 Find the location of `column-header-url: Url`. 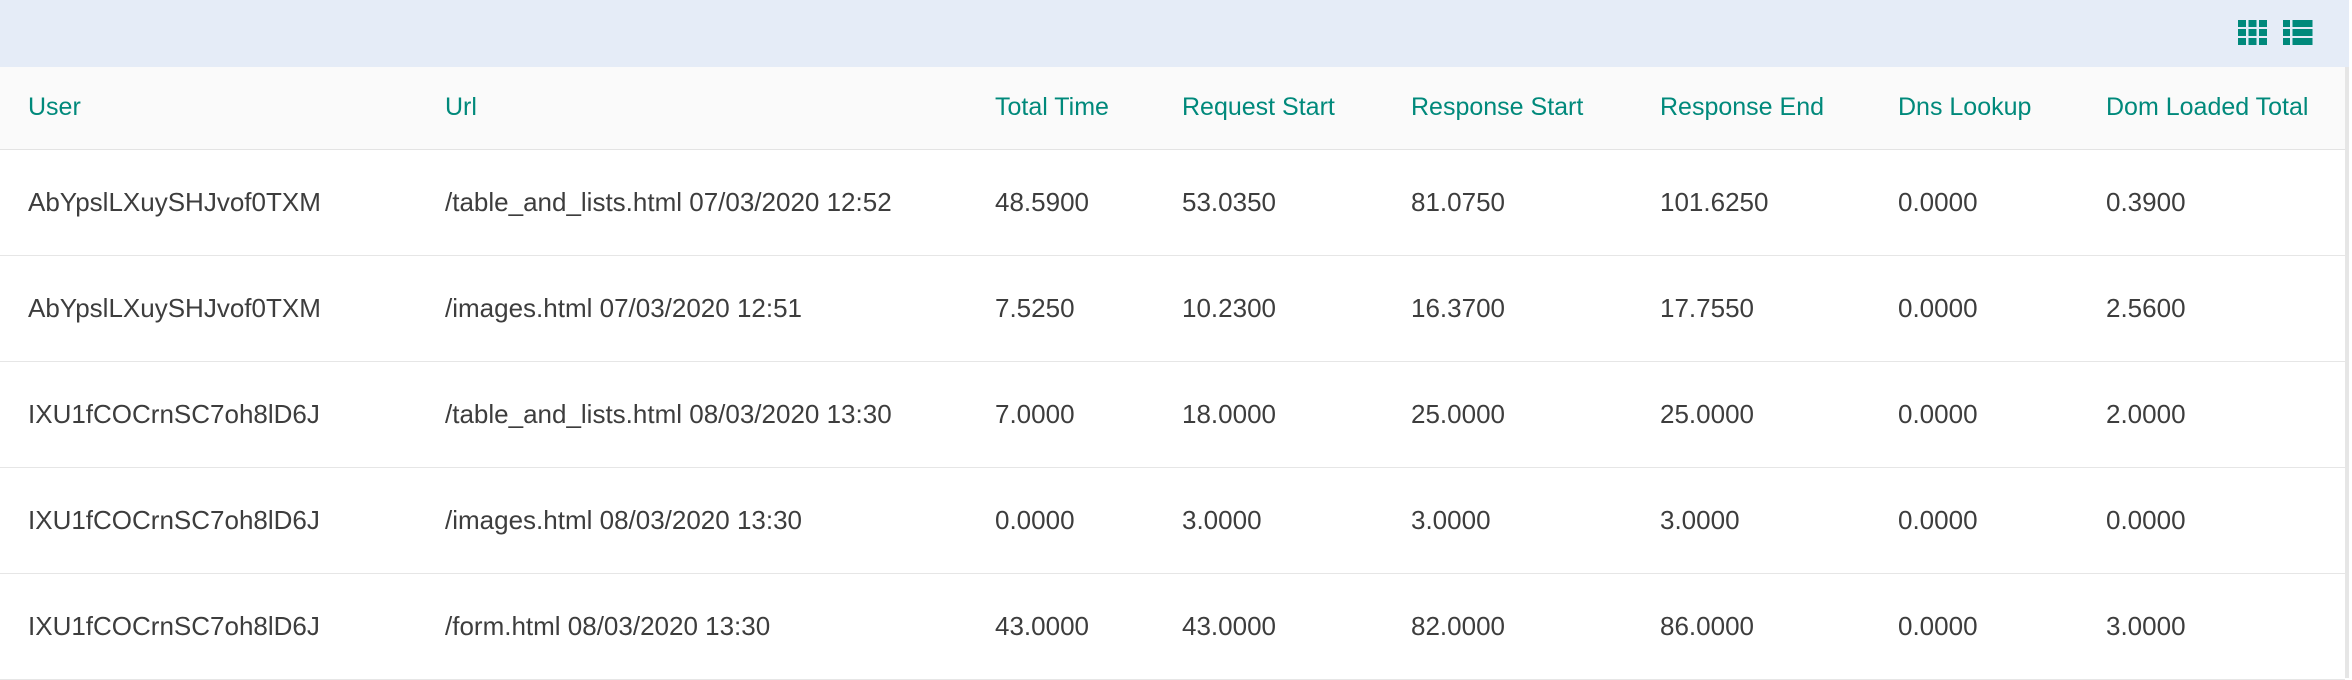

column-header-url: Url is located at coordinates (692, 108).